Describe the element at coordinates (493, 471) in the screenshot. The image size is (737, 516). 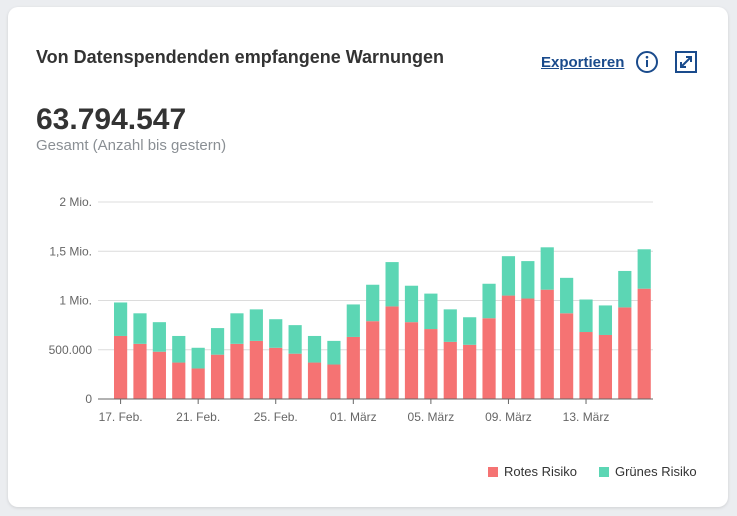
I see `legend-swatch-rot` at that location.